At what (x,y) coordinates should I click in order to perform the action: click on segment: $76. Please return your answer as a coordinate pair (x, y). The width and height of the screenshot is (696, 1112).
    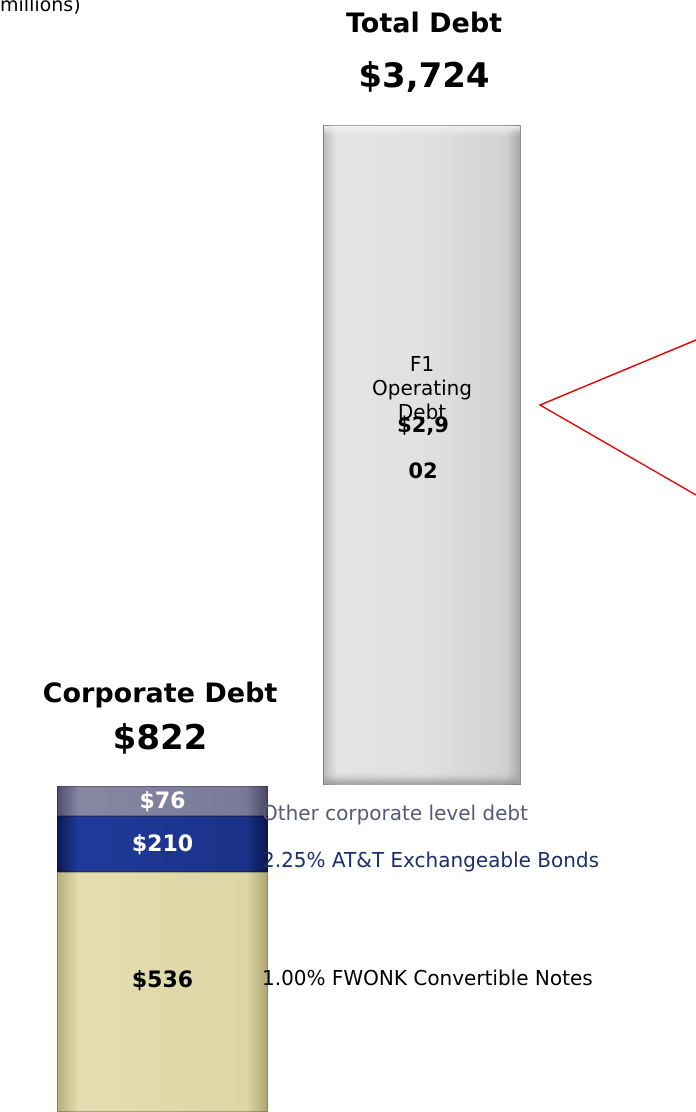
    Looking at the image, I should click on (162, 801).